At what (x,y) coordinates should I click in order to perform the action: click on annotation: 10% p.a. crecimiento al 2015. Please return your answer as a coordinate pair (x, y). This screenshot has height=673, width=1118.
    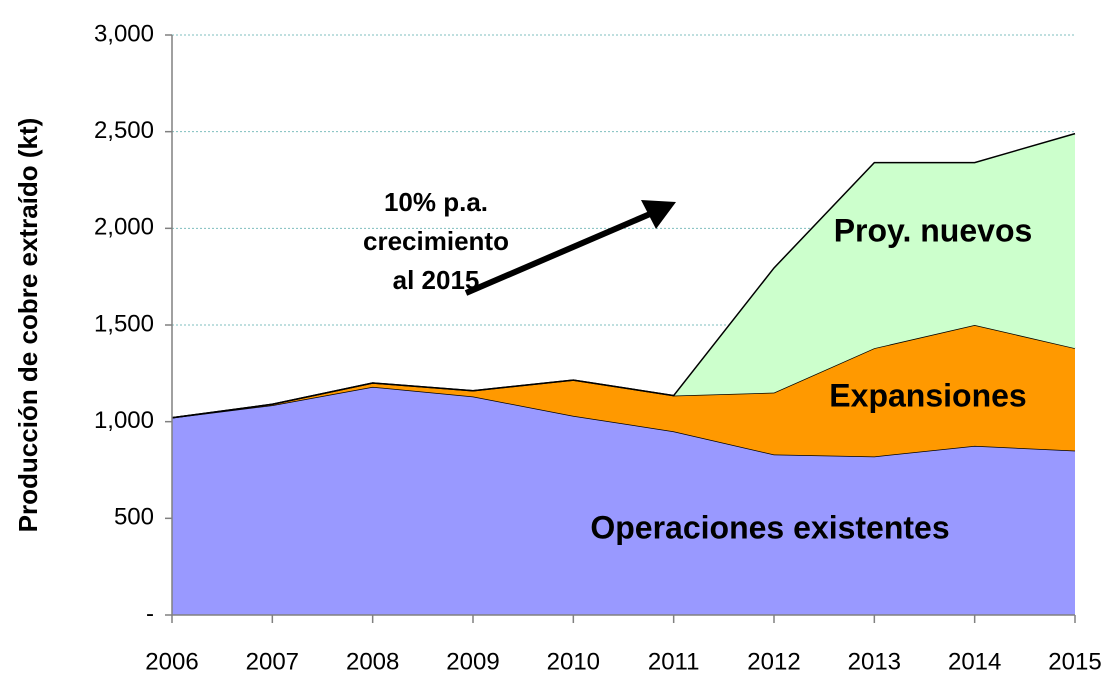
    Looking at the image, I should click on (519, 241).